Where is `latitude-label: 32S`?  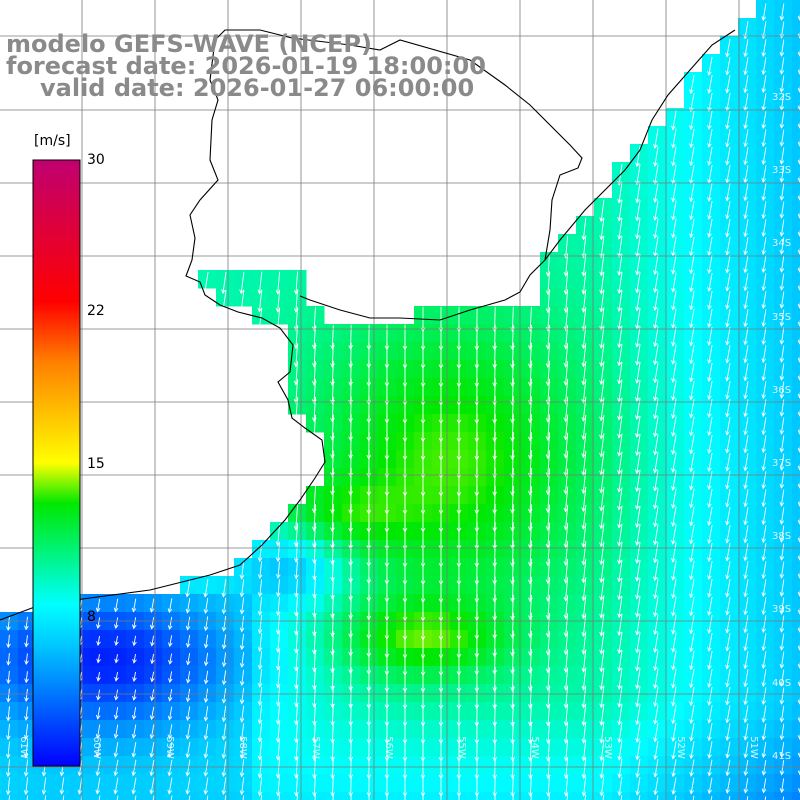
latitude-label: 32S is located at coordinates (782, 97).